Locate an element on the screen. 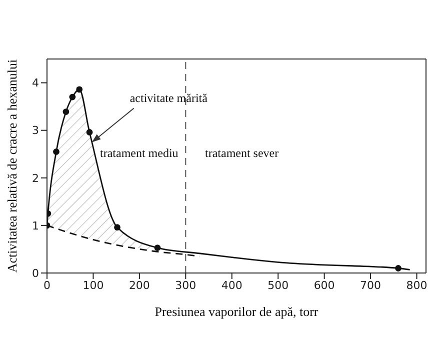 This screenshot has width=447, height=340. x-tick-label: 800 is located at coordinates (417, 285).